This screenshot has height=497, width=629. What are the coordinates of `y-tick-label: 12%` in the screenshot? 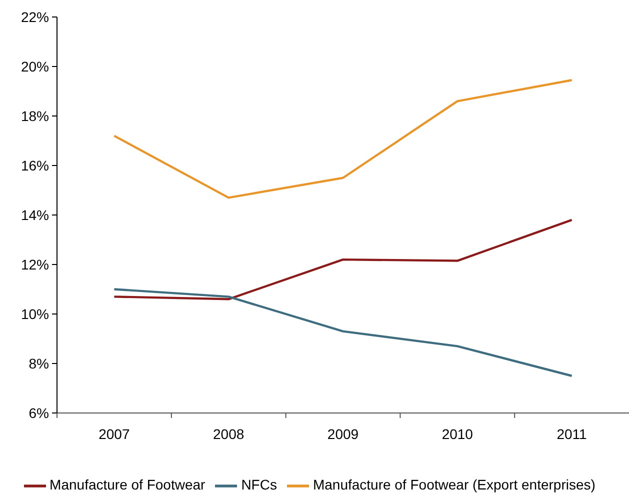 It's located at (34, 264).